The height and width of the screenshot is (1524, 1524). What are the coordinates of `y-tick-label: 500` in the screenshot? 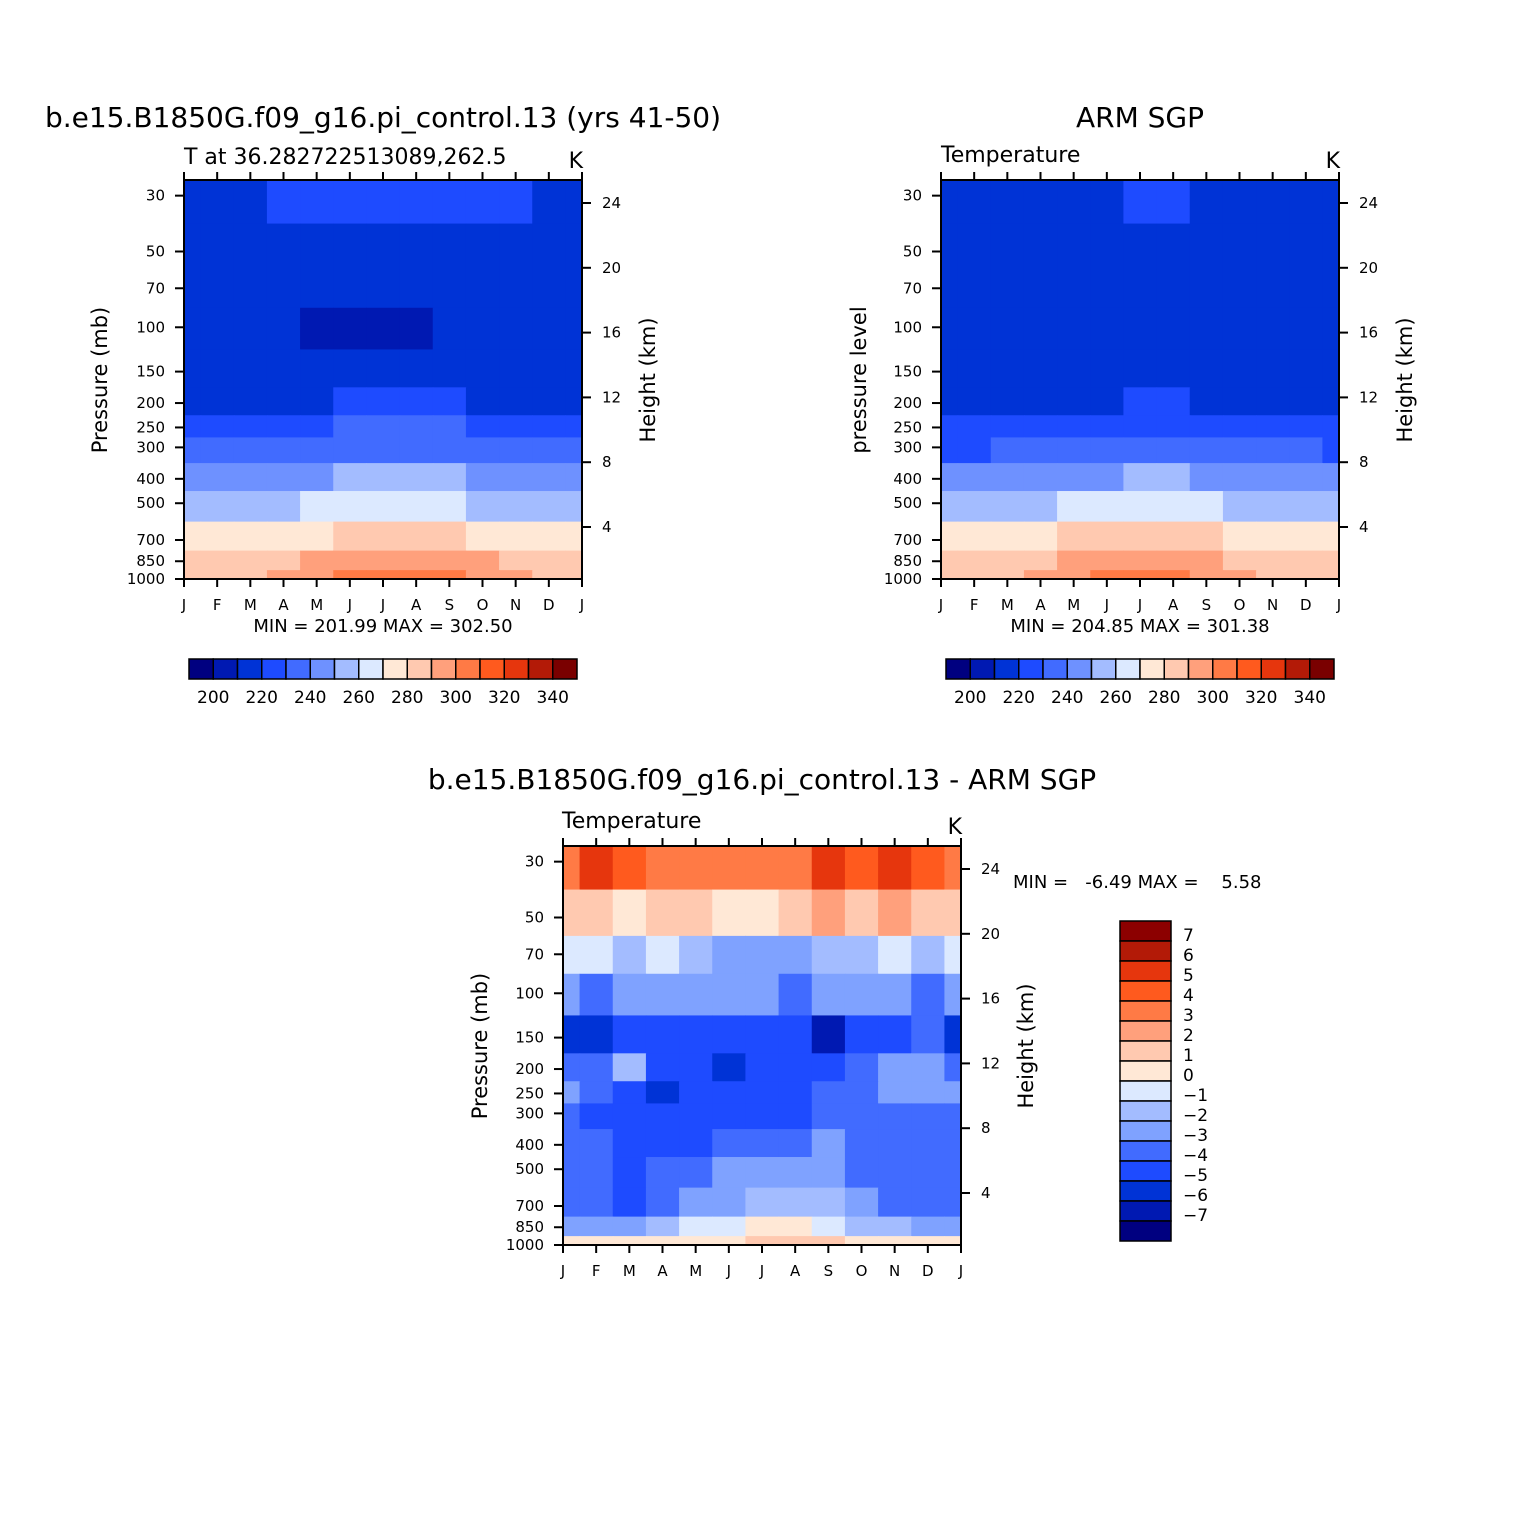 It's located at (150, 503).